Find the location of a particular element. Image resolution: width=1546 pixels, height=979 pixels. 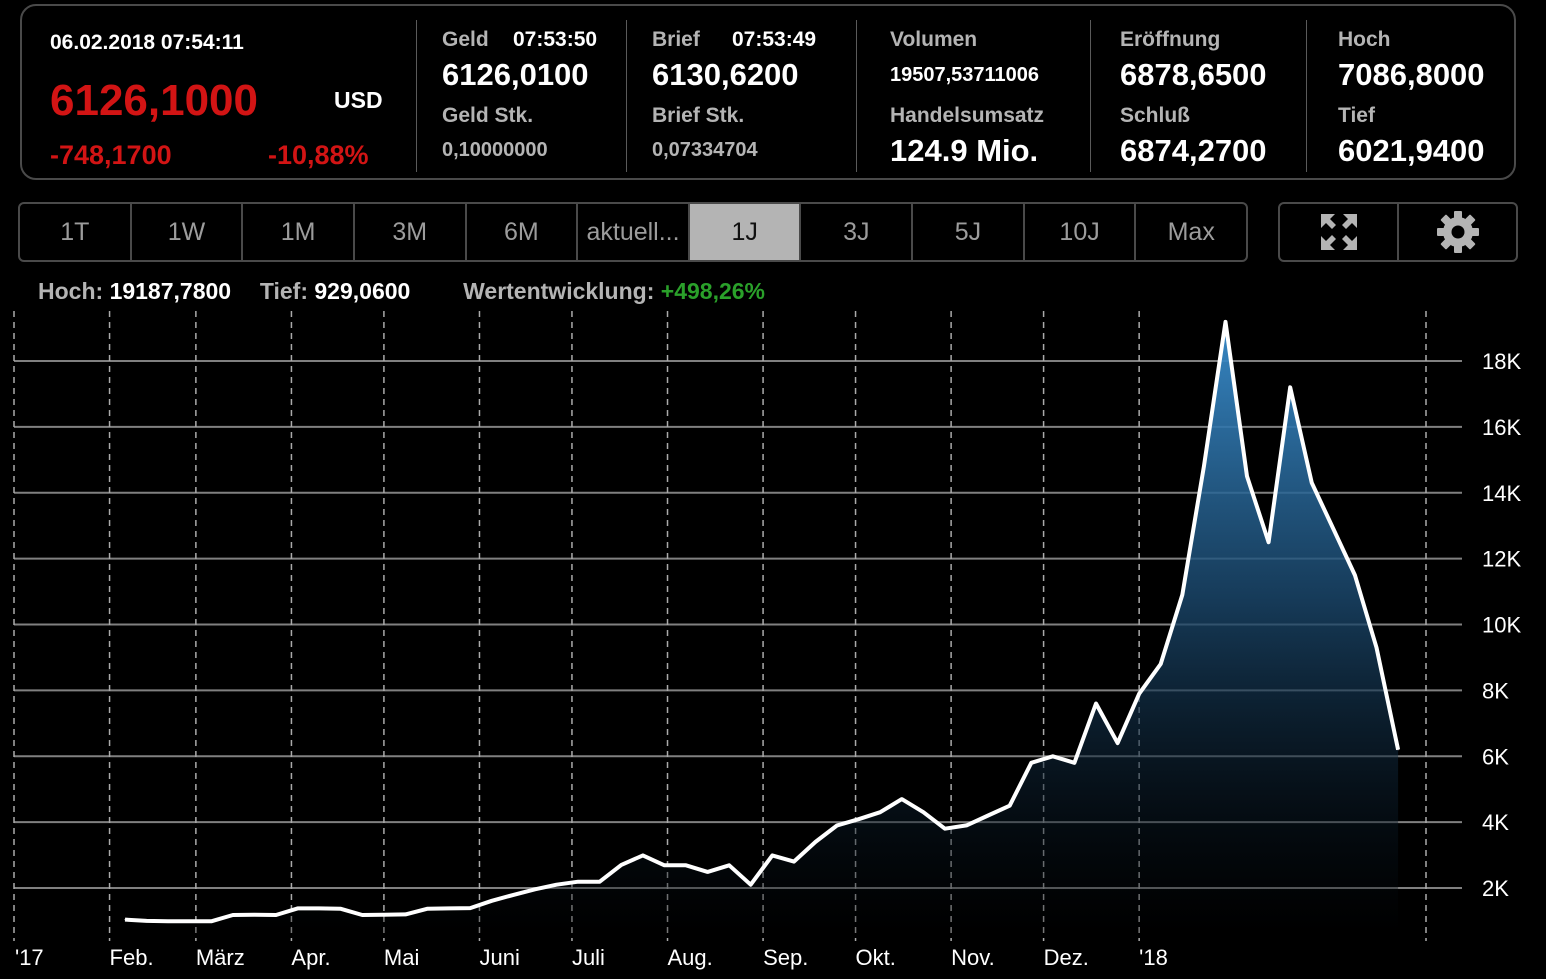

range-button-3m: 3M is located at coordinates (411, 232).